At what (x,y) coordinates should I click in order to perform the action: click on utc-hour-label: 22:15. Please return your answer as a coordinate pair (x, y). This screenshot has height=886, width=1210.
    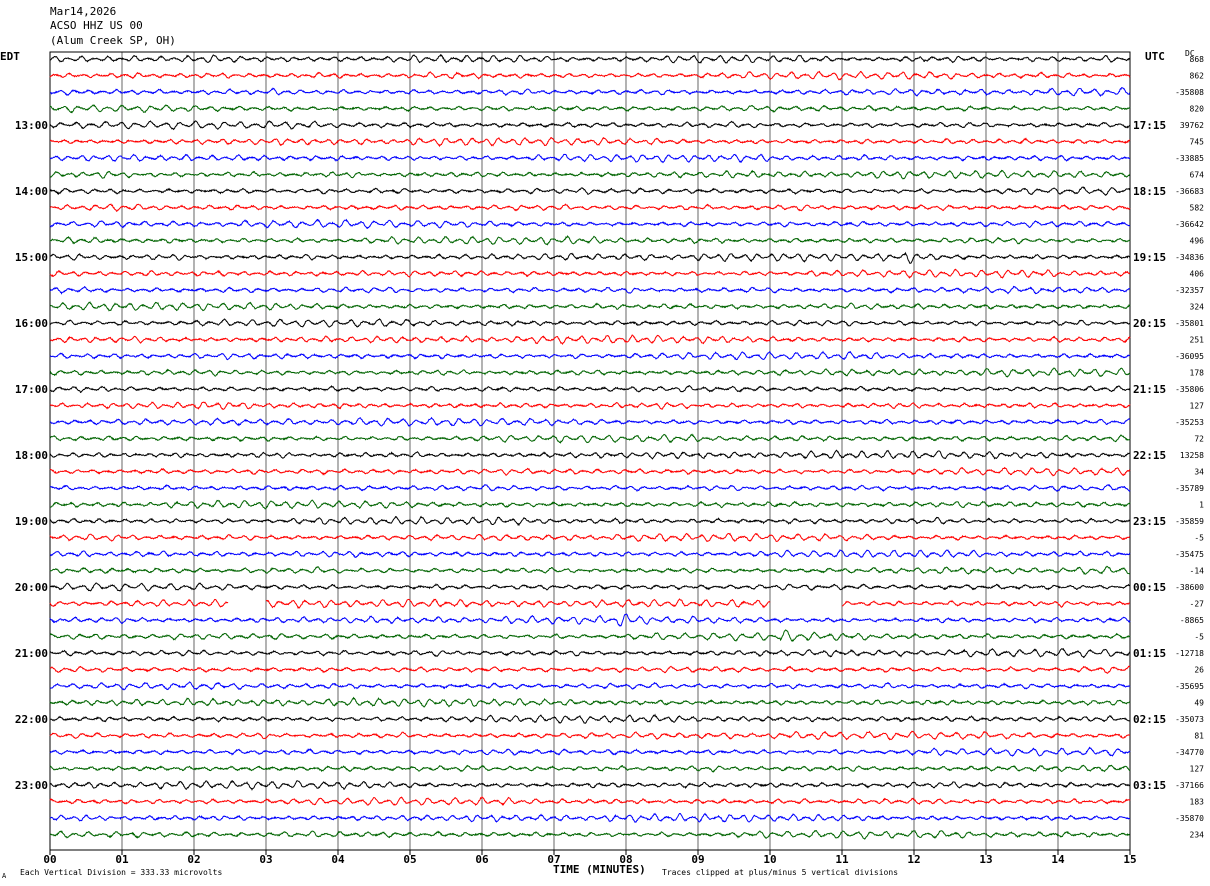
    Looking at the image, I should click on (1149, 455).